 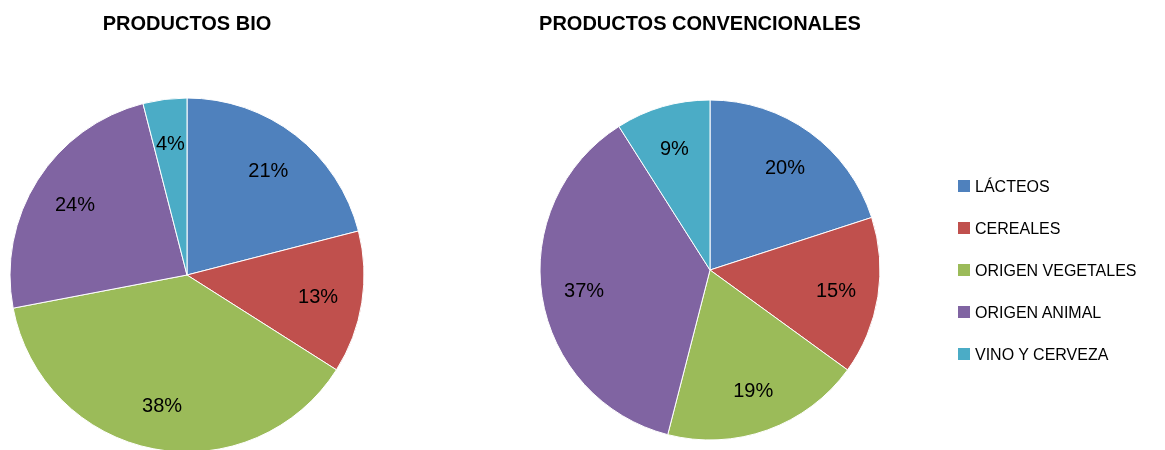 I want to click on data-label: 24%, so click(x=75, y=203).